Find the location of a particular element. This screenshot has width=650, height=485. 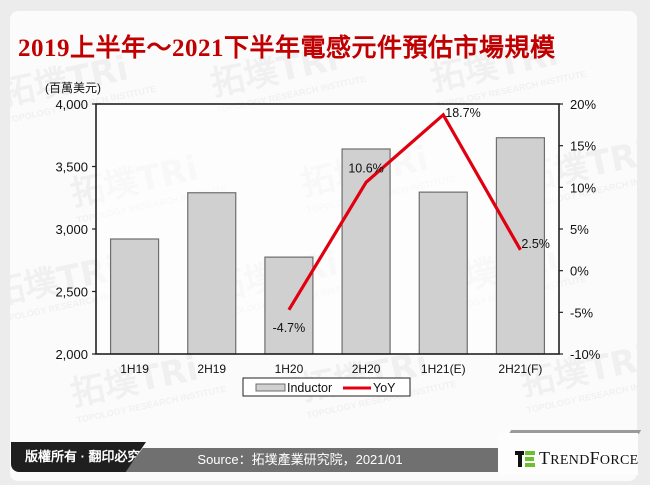

x-tick-label: 2H20 is located at coordinates (366, 369).